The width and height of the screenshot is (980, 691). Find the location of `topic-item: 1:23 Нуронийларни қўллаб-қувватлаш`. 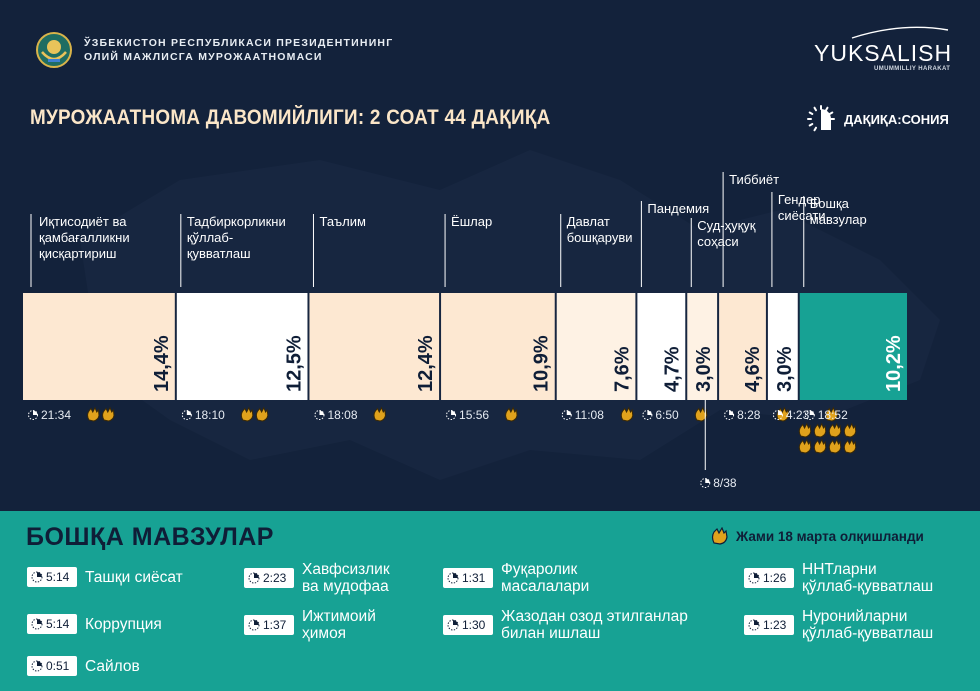

topic-item: 1:23 Нуронийларни қўллаб-қувватлаш is located at coordinates (838, 625).